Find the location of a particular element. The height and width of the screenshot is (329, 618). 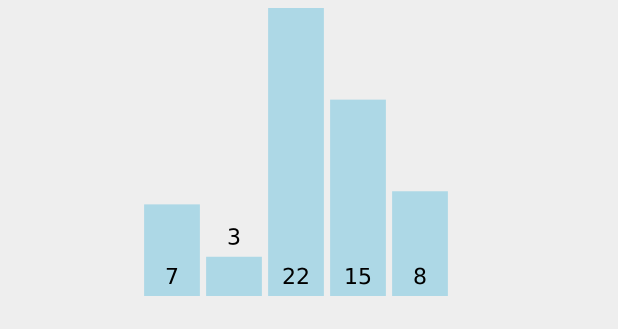

data-label: 22 is located at coordinates (296, 277).